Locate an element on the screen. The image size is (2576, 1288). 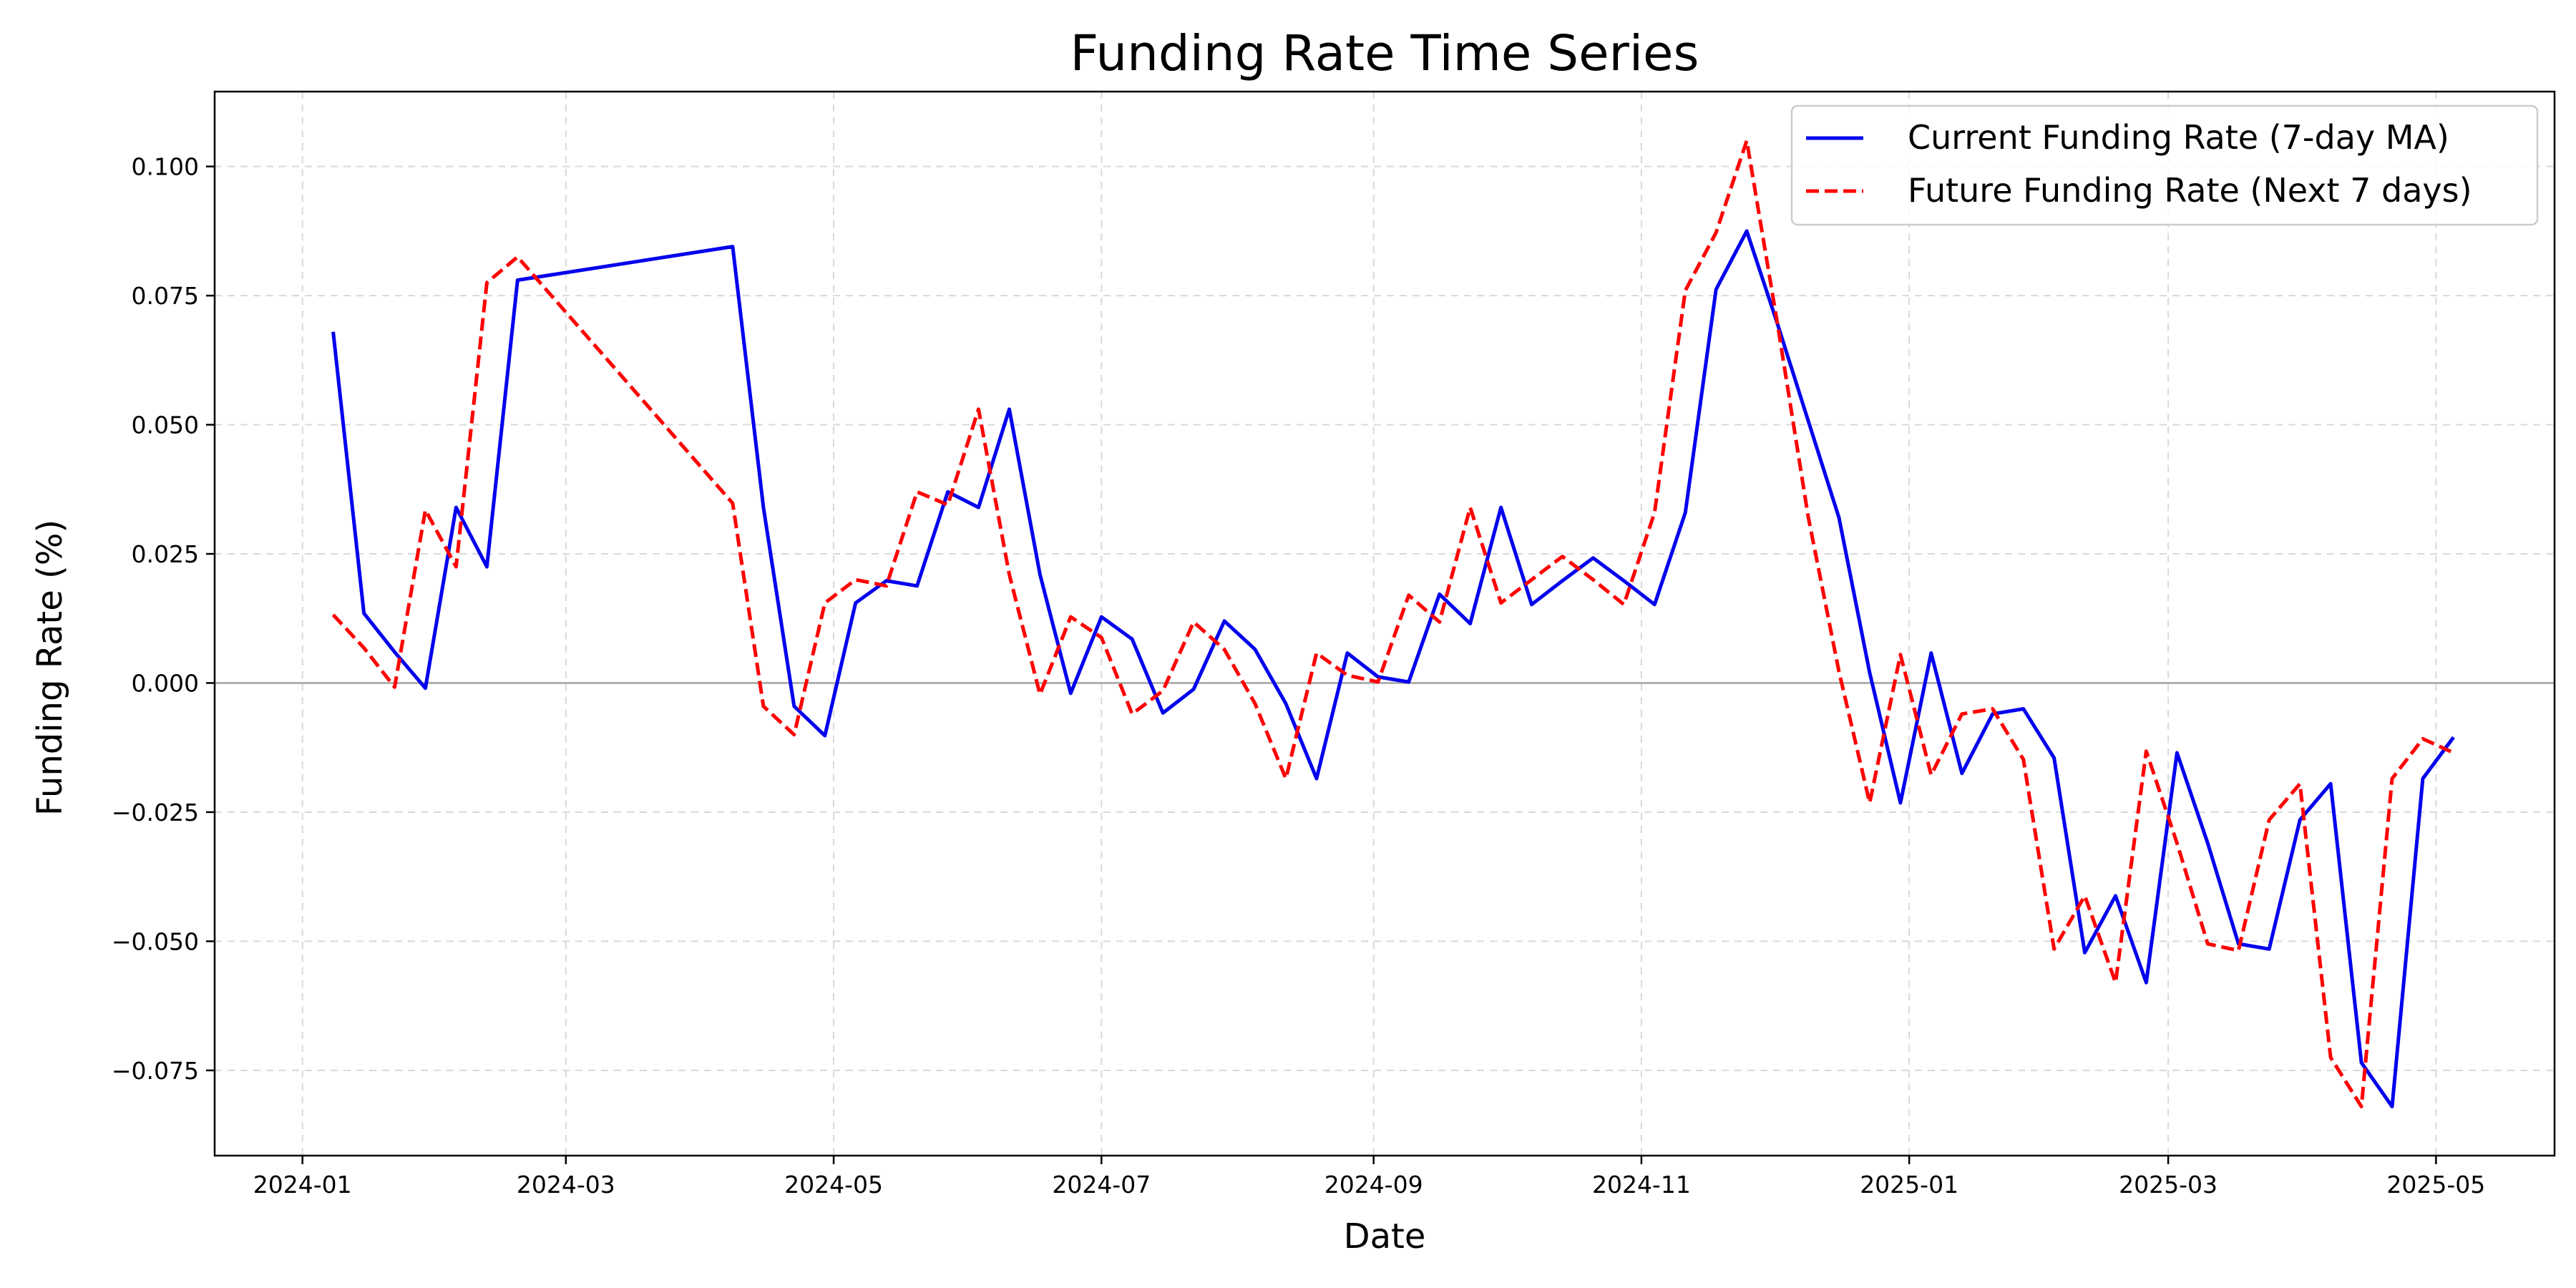
x-tick-label: 2025-05 is located at coordinates (2435, 1185).